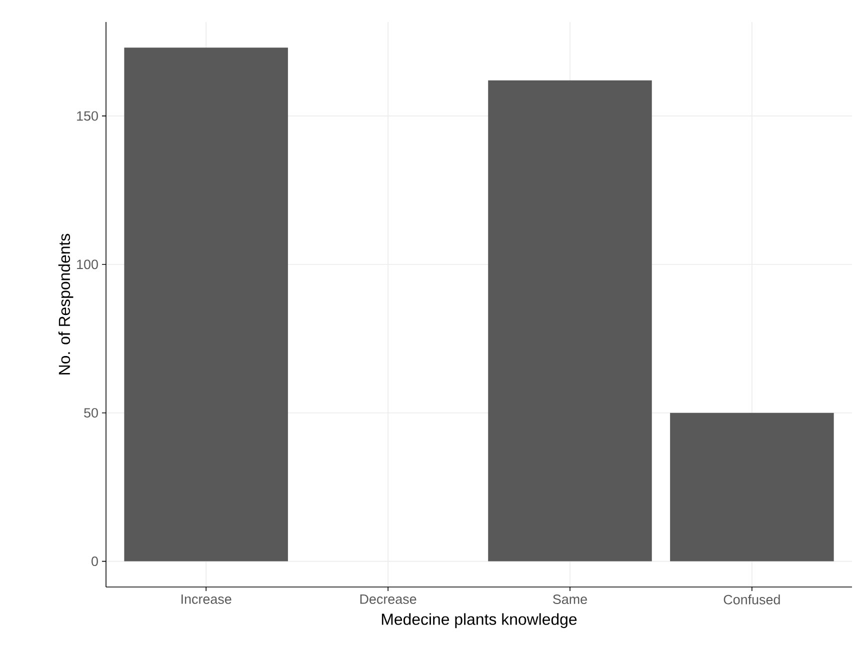  What do you see at coordinates (570, 599) in the screenshot?
I see `x-tick-label: Same` at bounding box center [570, 599].